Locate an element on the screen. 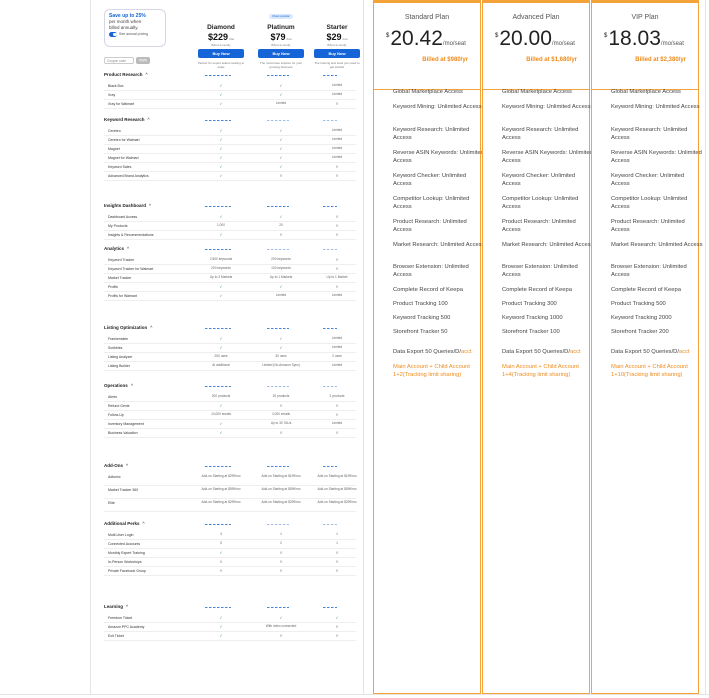  section-header-2: Insights Dashboard ^ is located at coordinates (230, 205).